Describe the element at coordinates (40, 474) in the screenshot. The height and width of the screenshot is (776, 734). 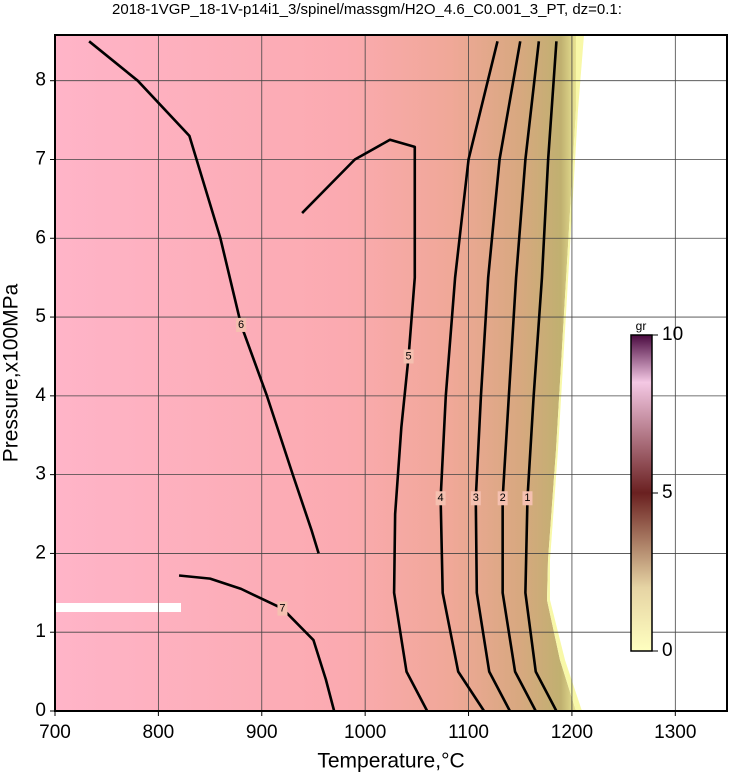
I see `y-tick-label: 3` at that location.